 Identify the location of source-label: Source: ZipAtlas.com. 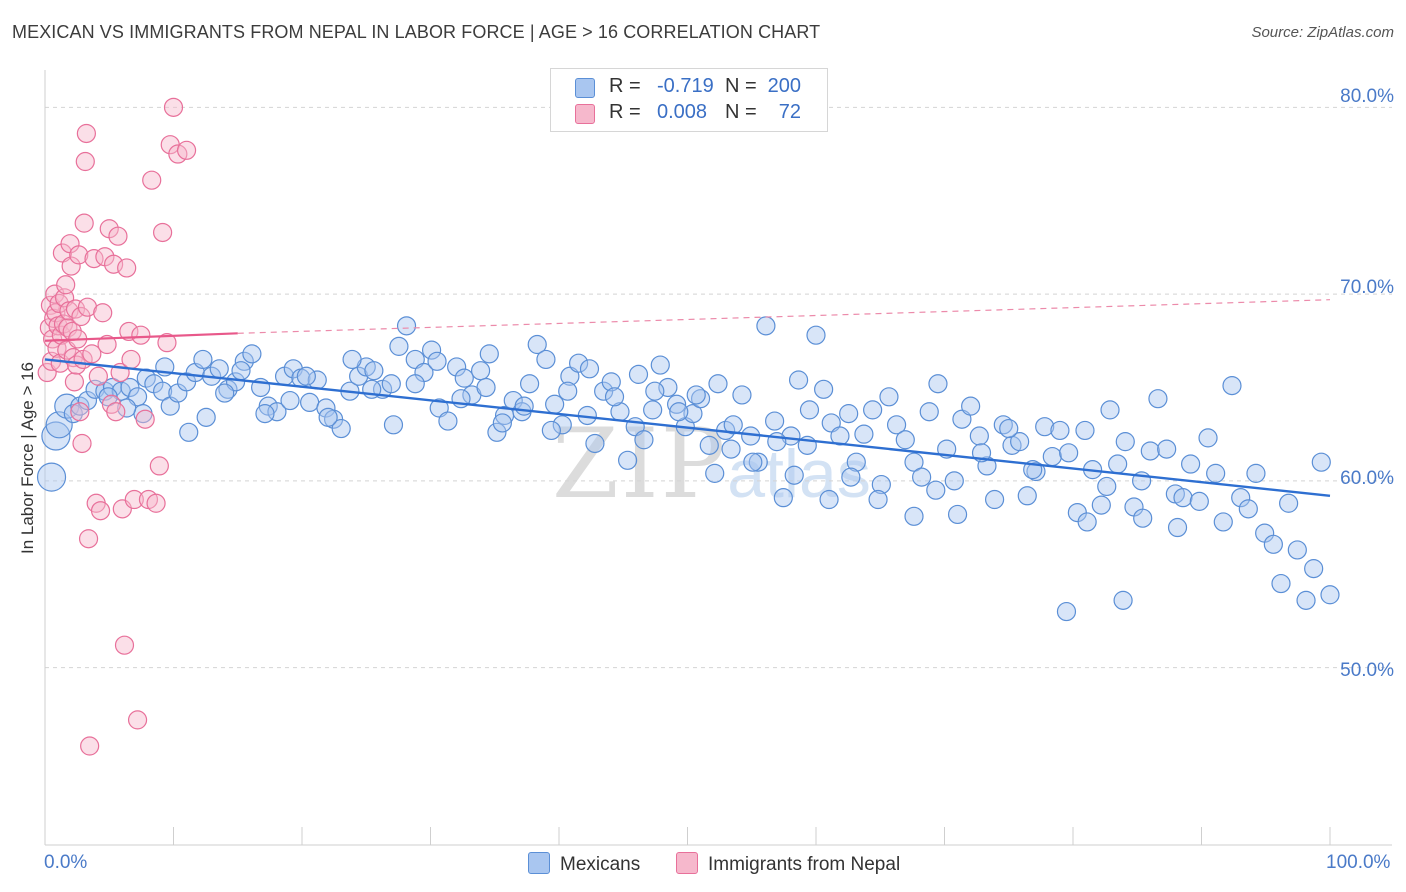
(1322, 32).